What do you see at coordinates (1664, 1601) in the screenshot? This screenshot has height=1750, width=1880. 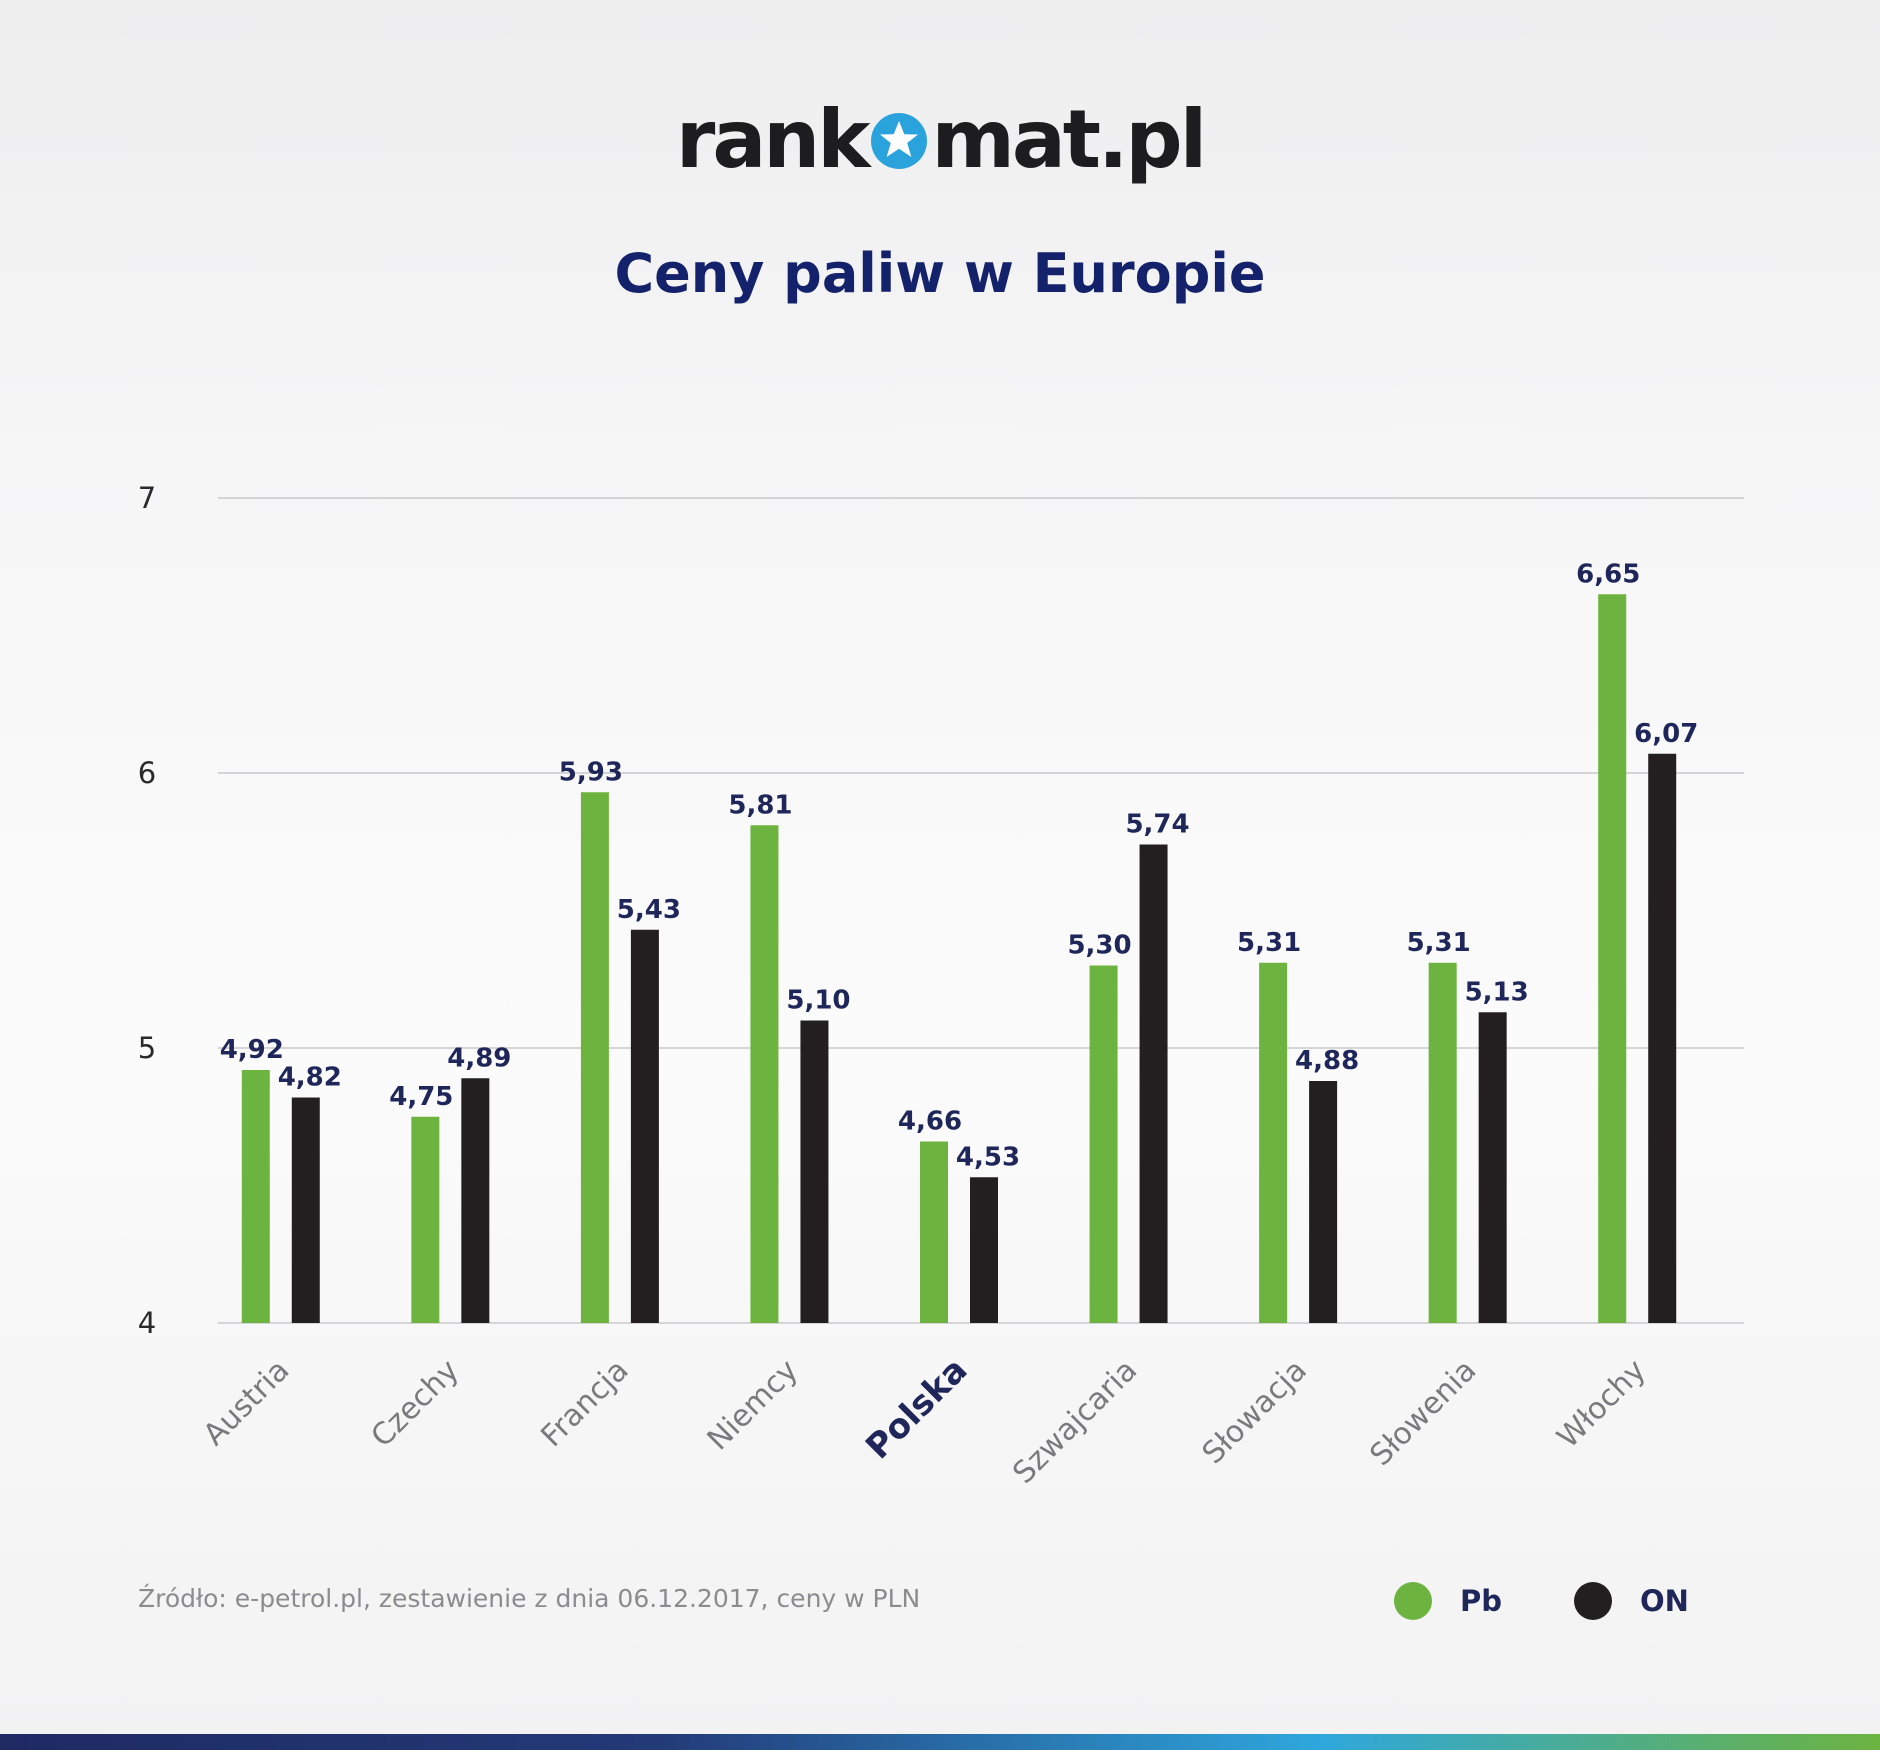 I see `legend-label-on: ON` at bounding box center [1664, 1601].